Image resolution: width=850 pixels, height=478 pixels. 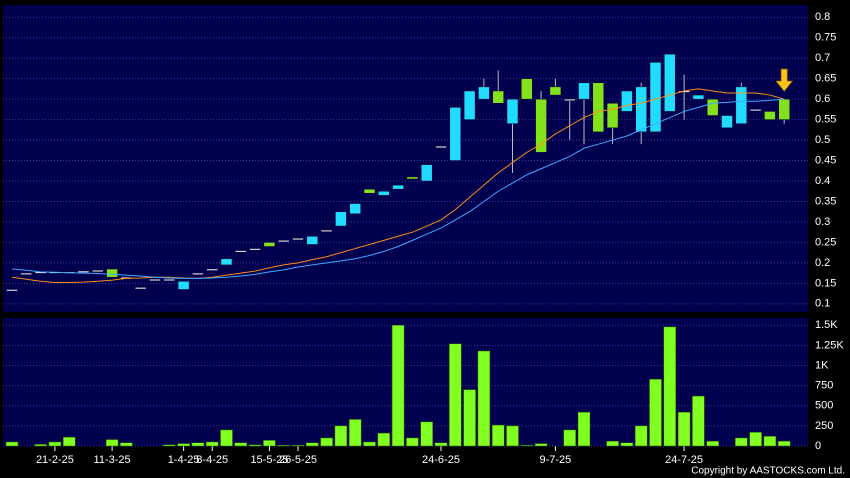 I want to click on y-tick-label: 0.65, so click(x=825, y=79).